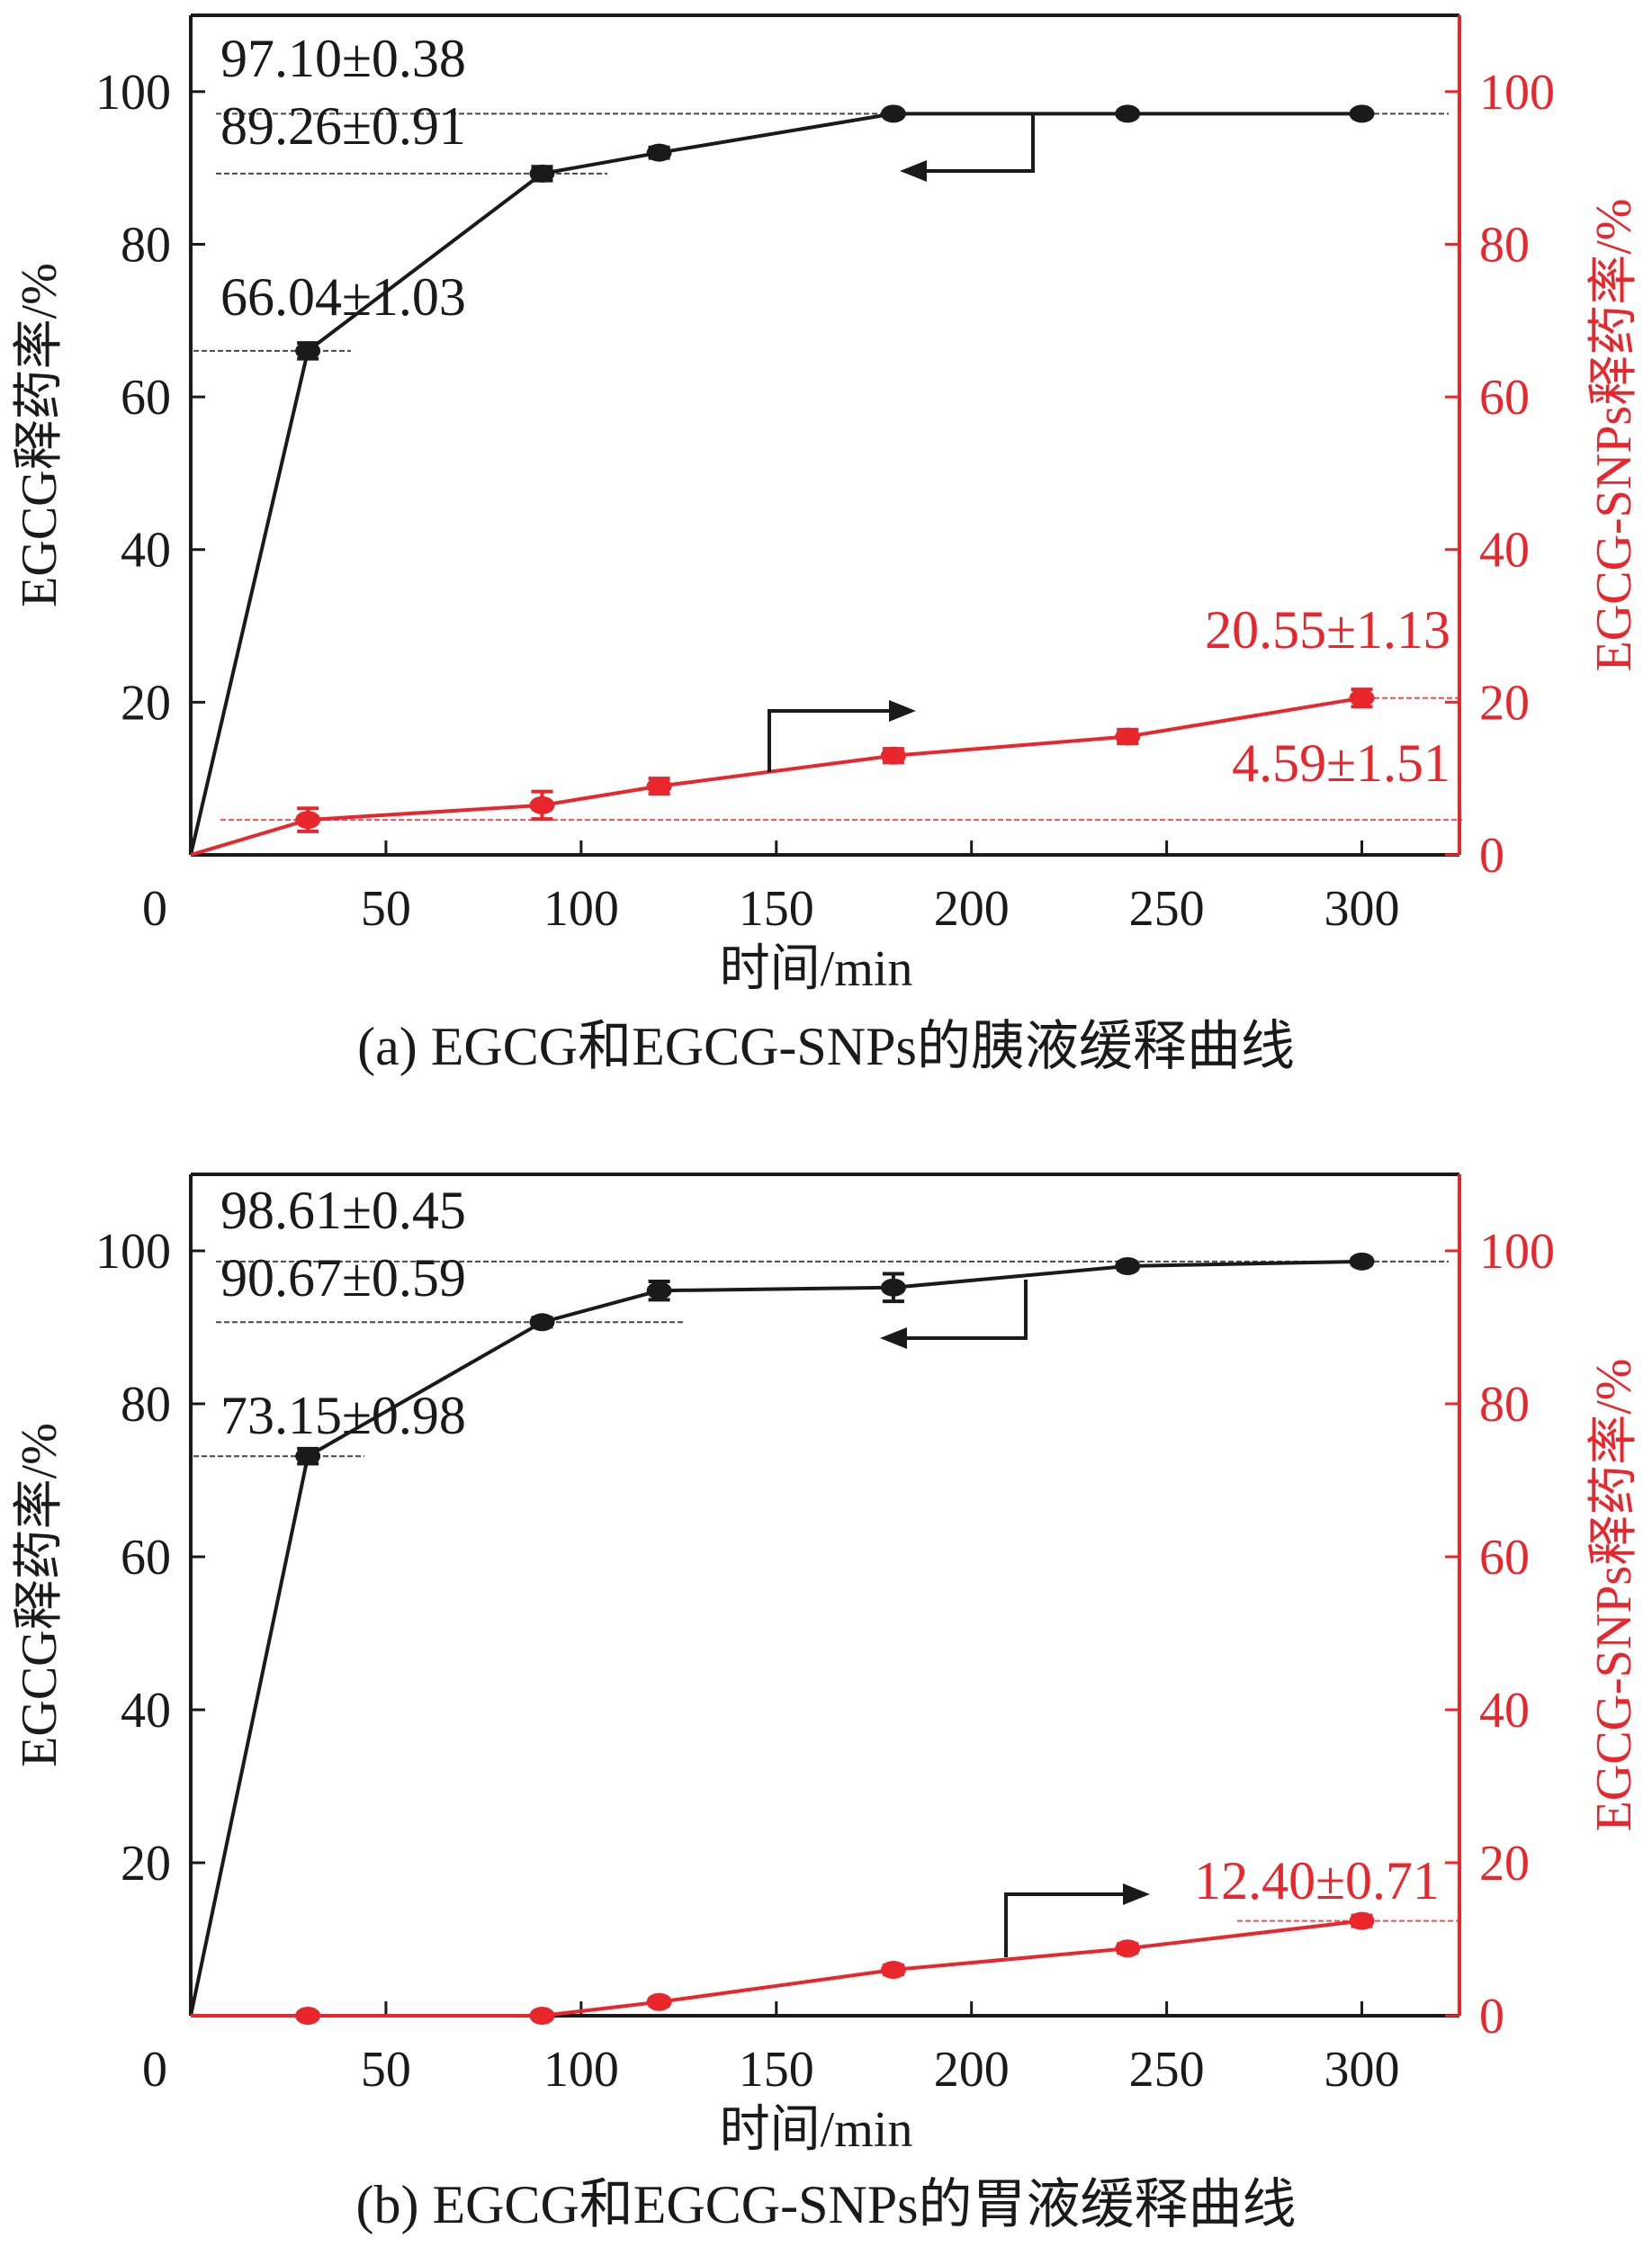 This screenshot has width=1652, height=2247. Describe the element at coordinates (343, 58) in the screenshot. I see `annotation-label: 97.10±0.38` at that location.